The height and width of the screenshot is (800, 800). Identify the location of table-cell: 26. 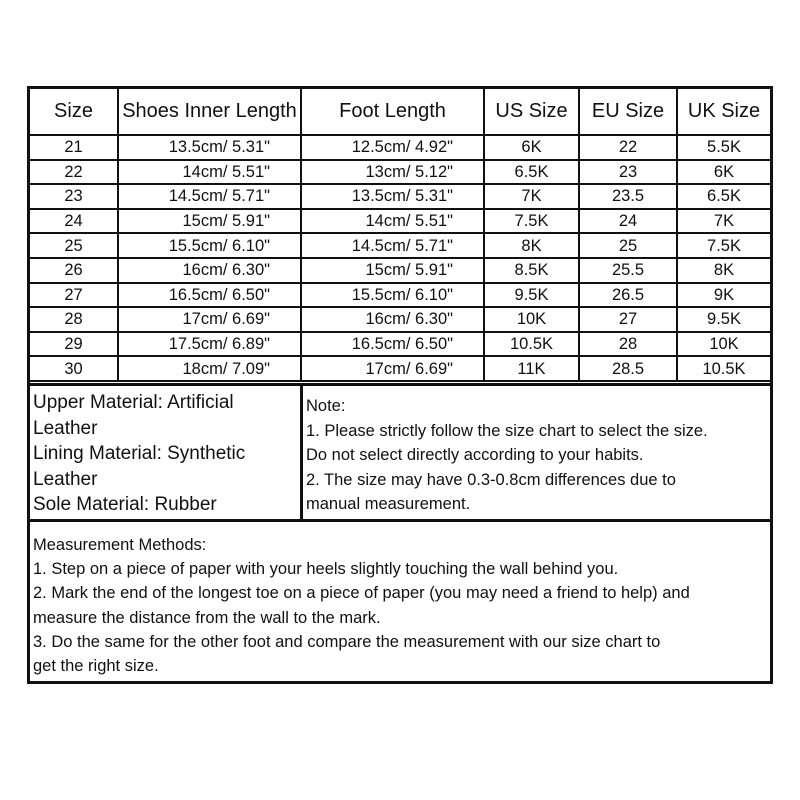
(74, 270).